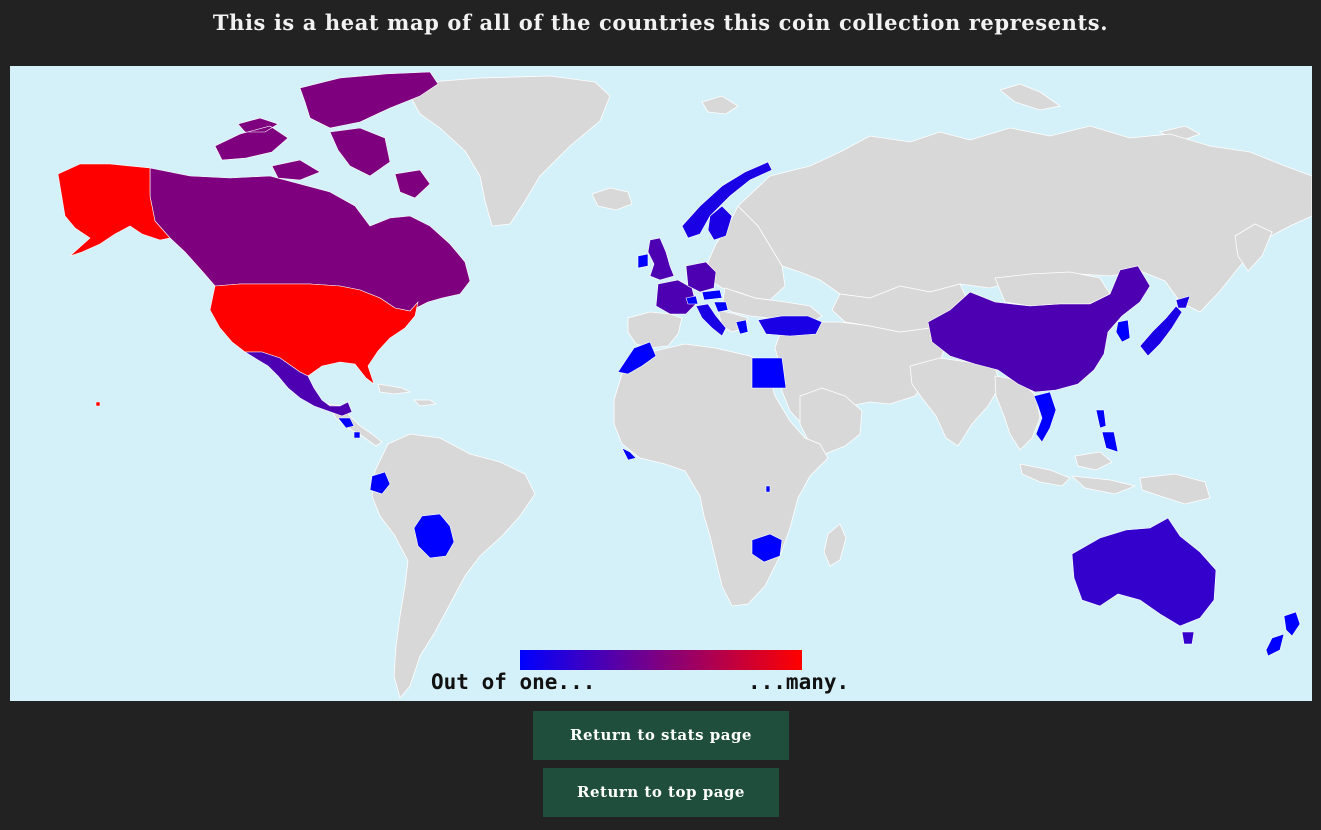 This screenshot has height=830, width=1321. I want to click on country-bolivia, so click(434, 536).